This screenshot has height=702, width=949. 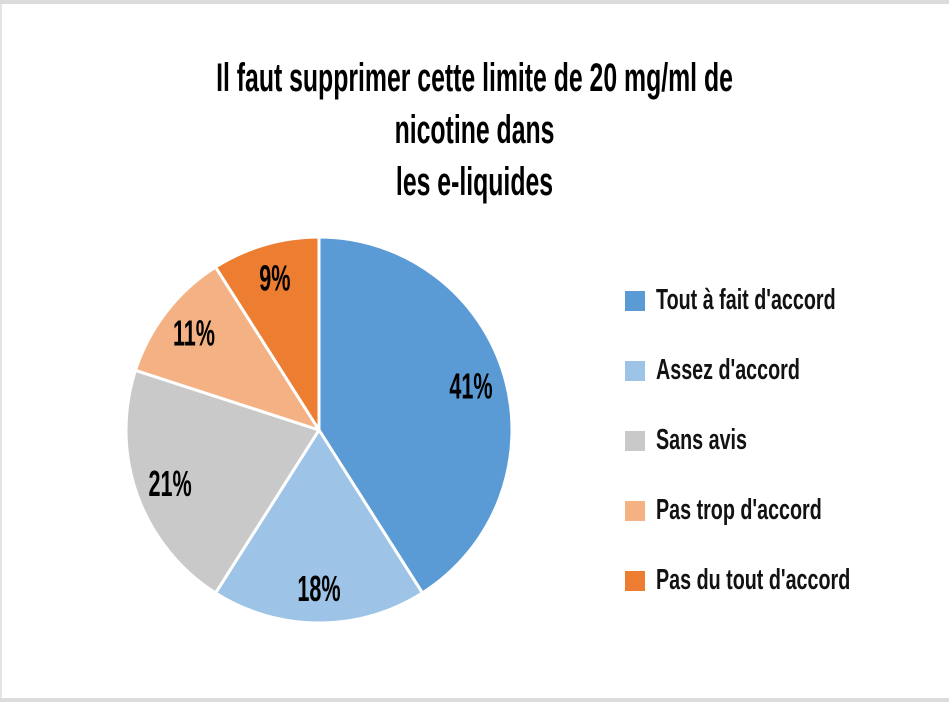 What do you see at coordinates (318, 589) in the screenshot?
I see `pie-slice-value-label: 18%` at bounding box center [318, 589].